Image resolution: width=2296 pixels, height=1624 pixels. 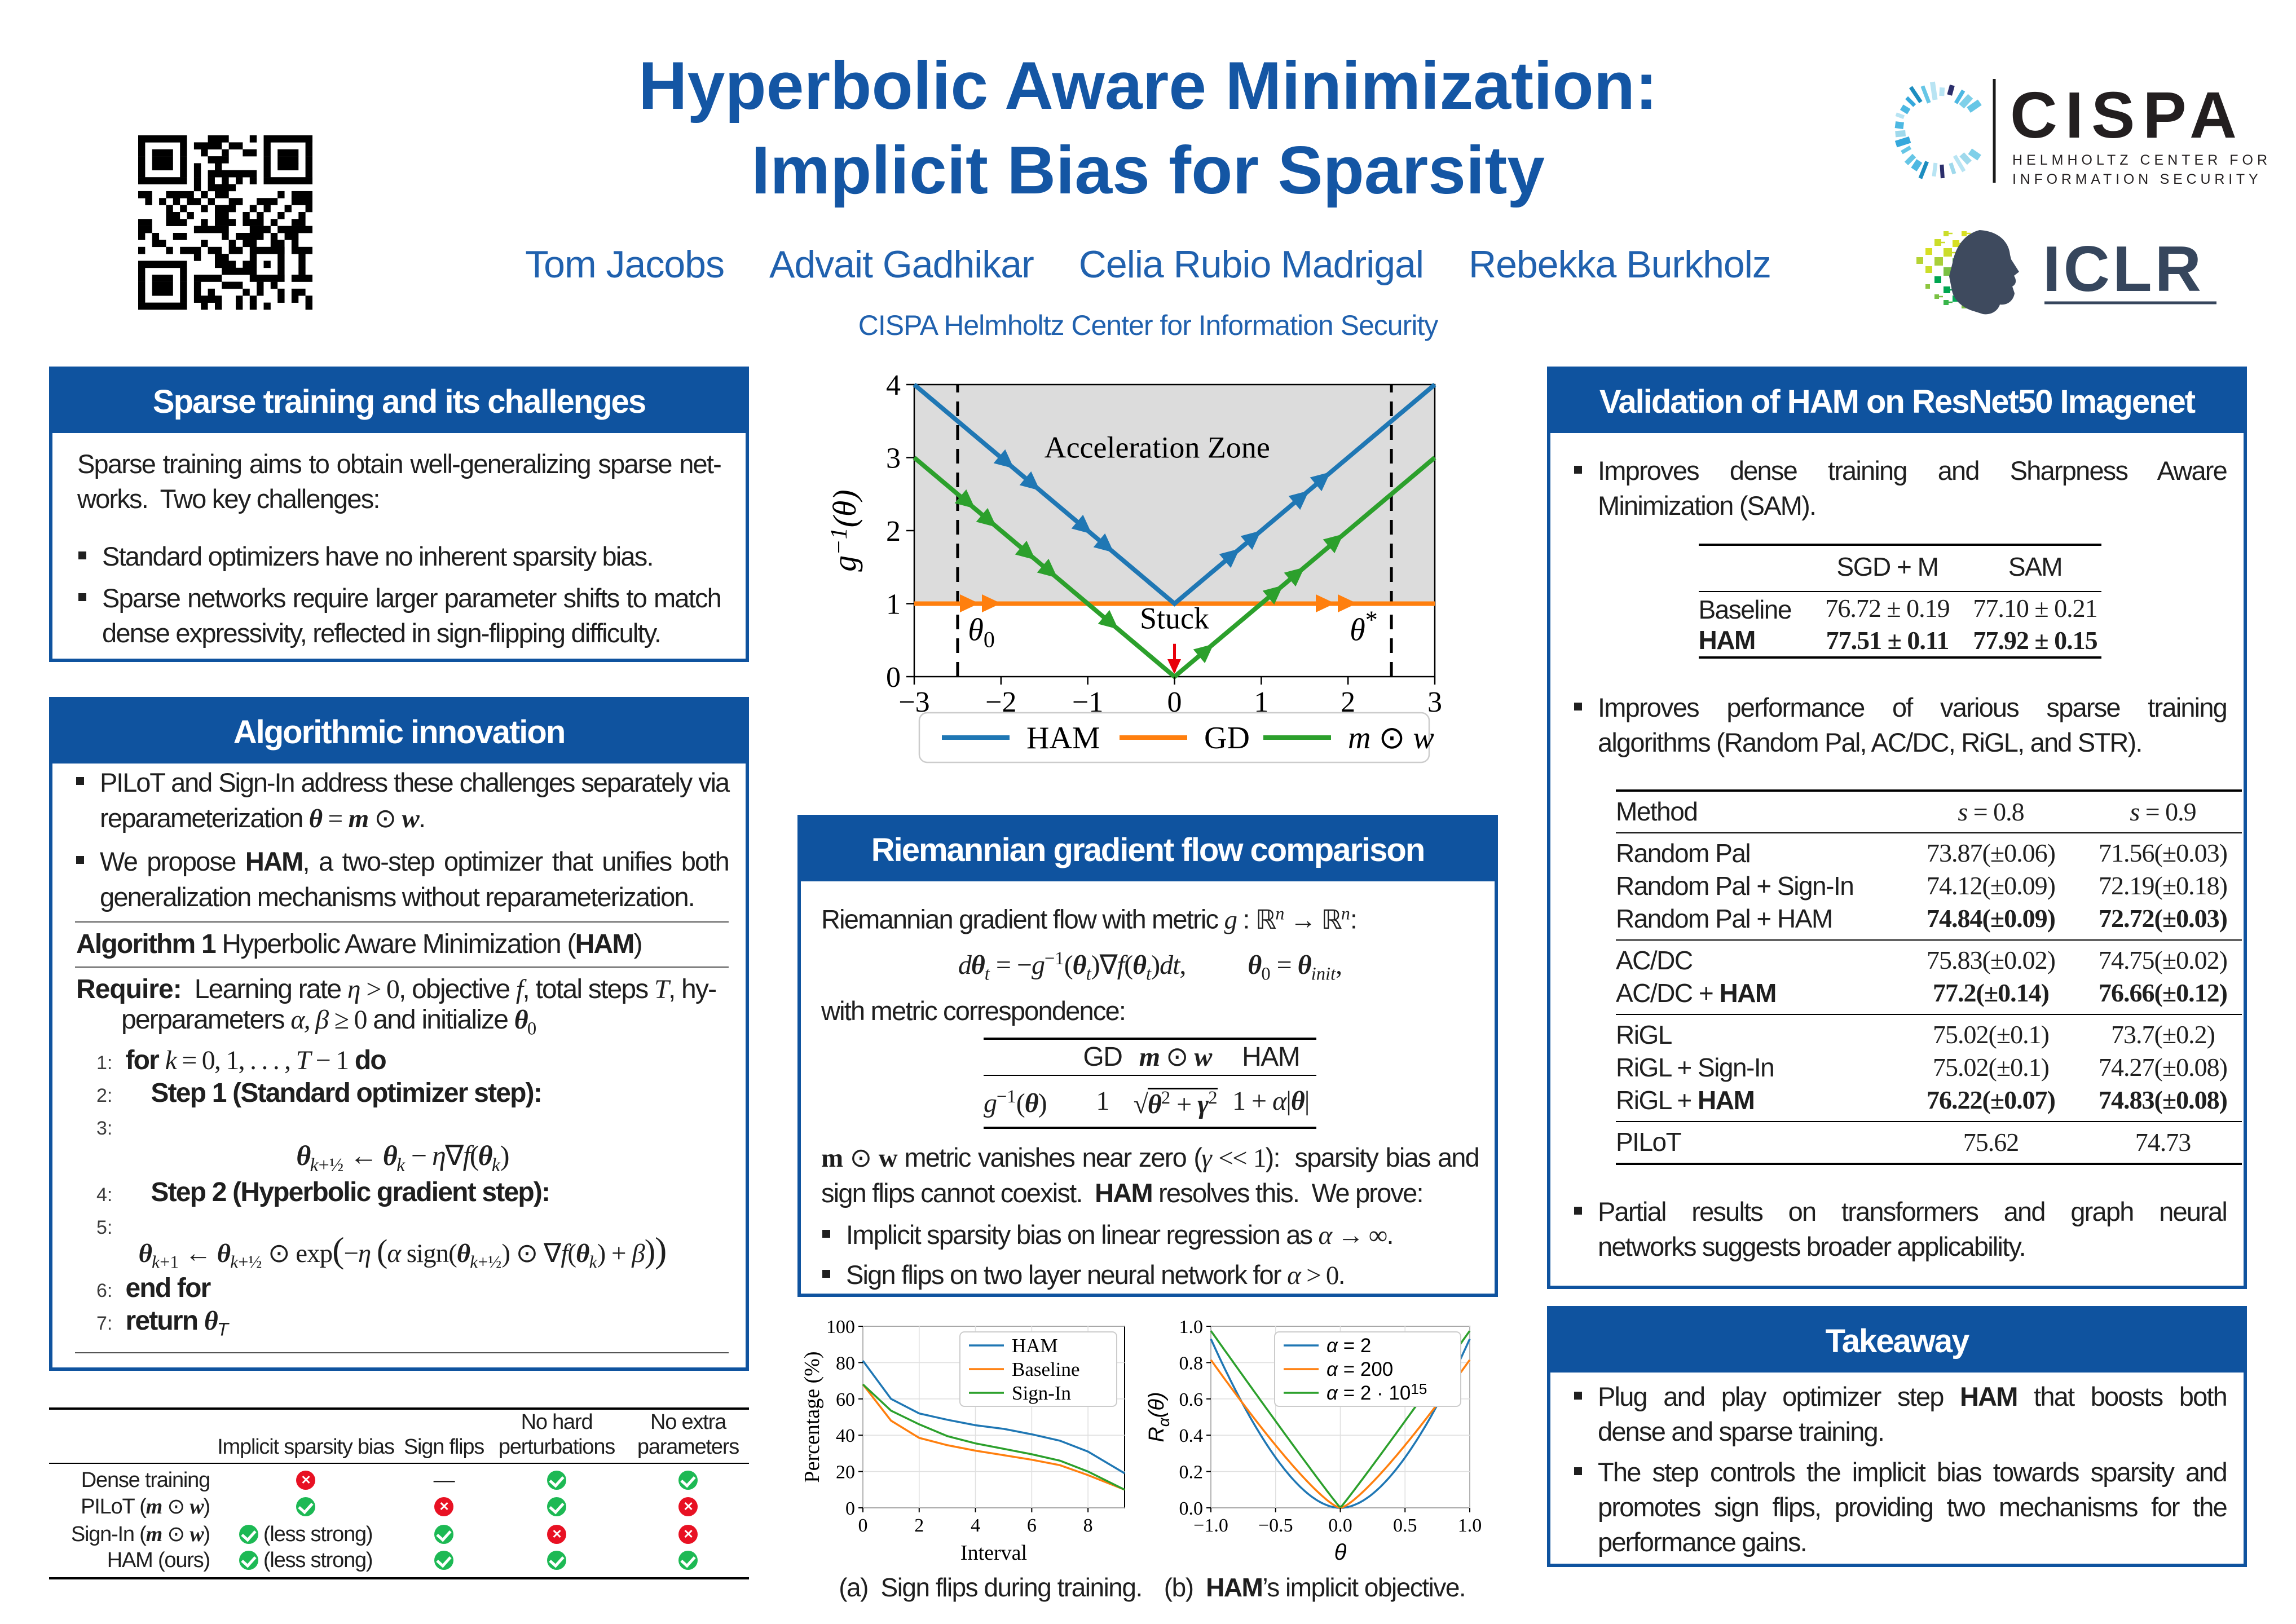 What do you see at coordinates (812, 1416) in the screenshot?
I see `svg-text: Percentage (%)` at bounding box center [812, 1416].